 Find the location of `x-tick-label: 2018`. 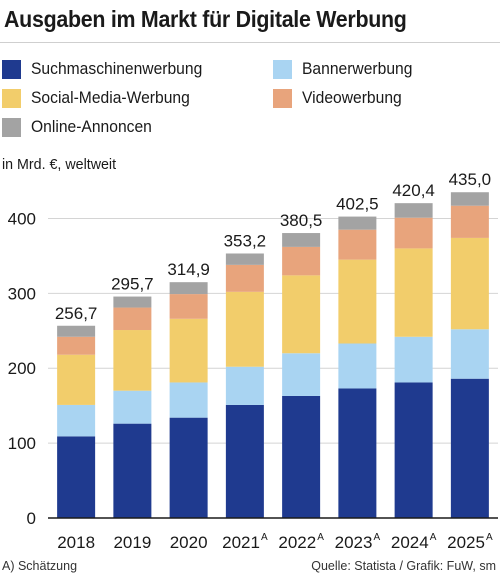

x-tick-label: 2018 is located at coordinates (76, 542).